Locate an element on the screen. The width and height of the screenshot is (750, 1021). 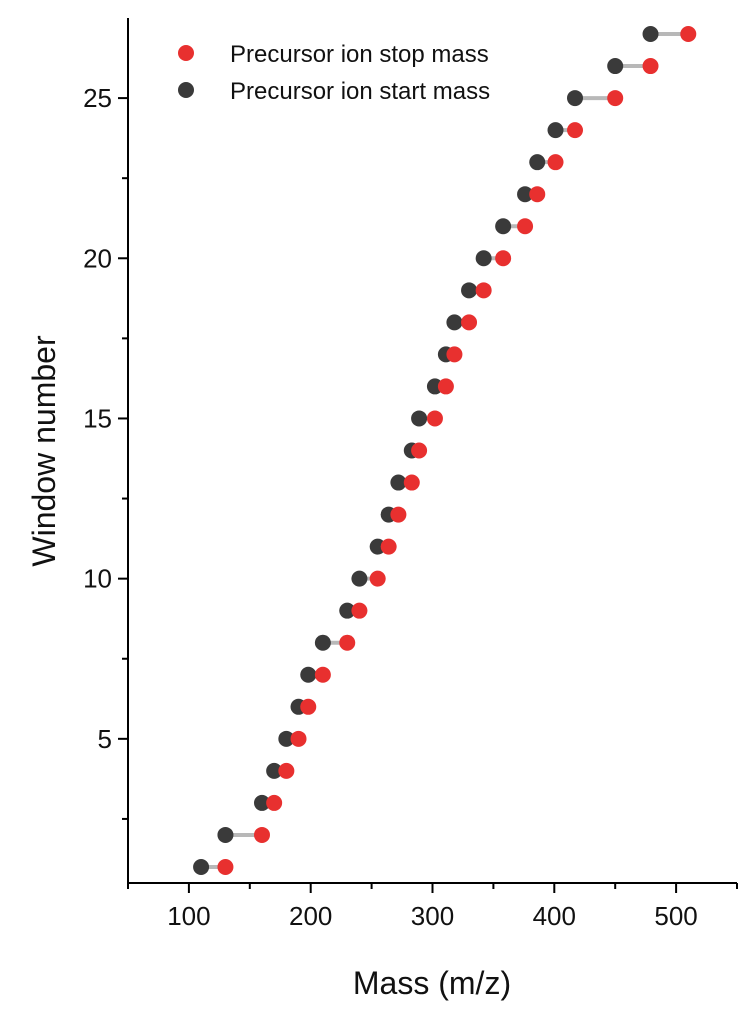
x-tick-label: 300 is located at coordinates (432, 916).